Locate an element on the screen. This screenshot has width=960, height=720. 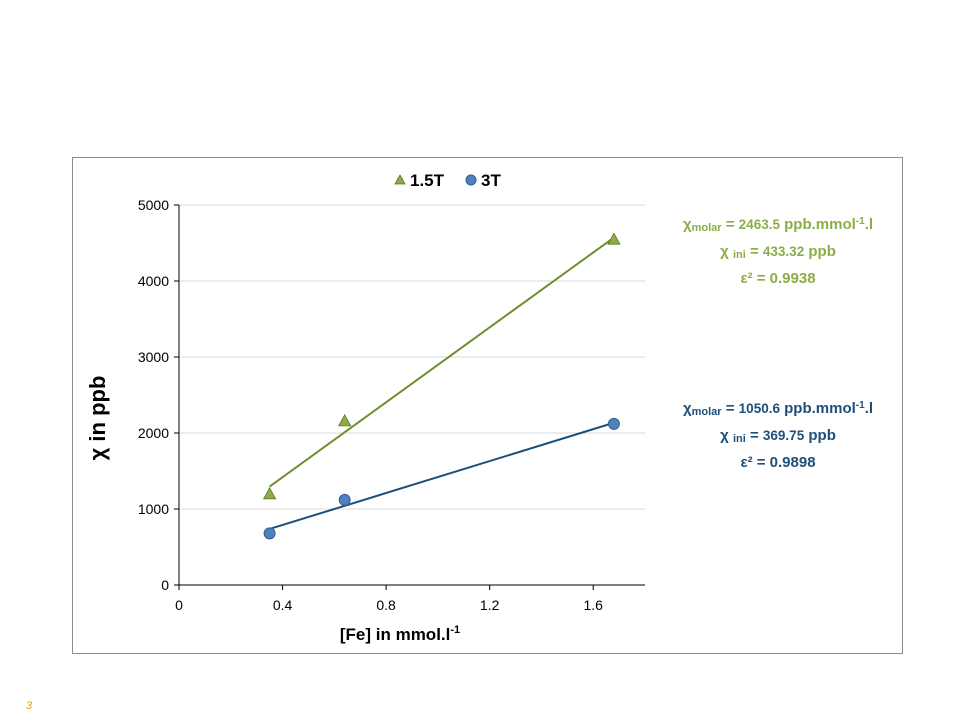
x-tick-label: 1.2 is located at coordinates (490, 605).